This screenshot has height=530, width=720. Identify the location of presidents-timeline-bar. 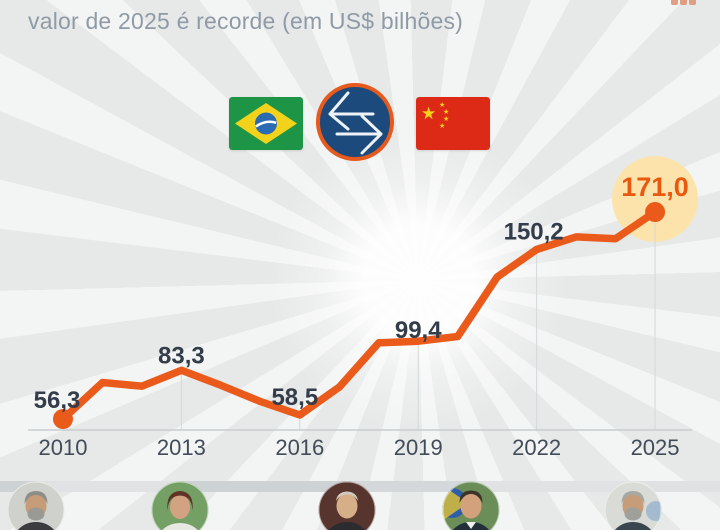
(360, 486).